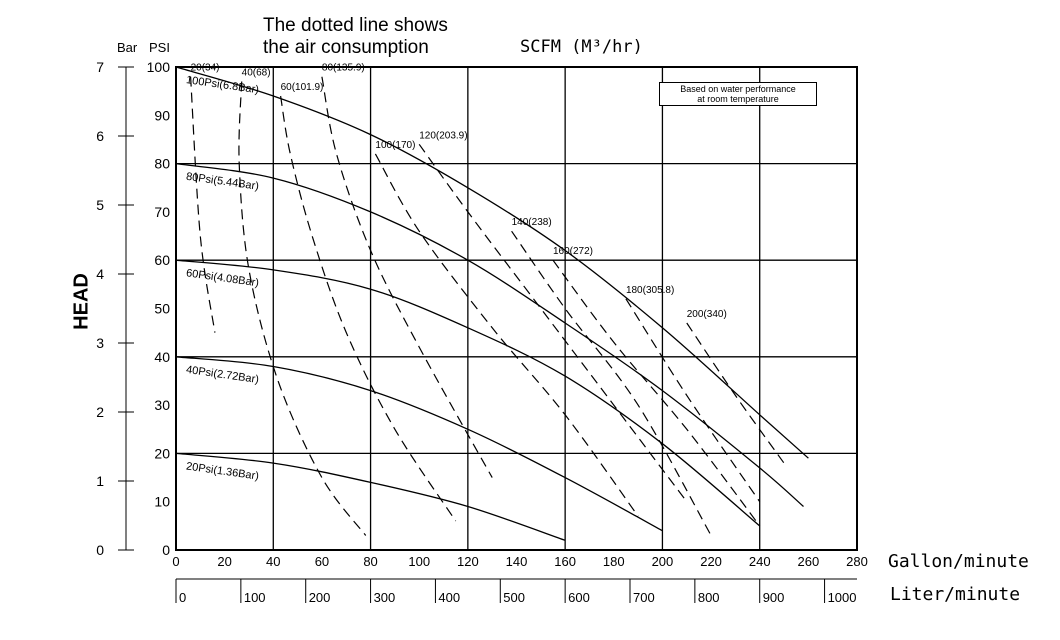 The image size is (1060, 640). What do you see at coordinates (738, 89) in the screenshot?
I see `note-line-1: Based on water performance` at bounding box center [738, 89].